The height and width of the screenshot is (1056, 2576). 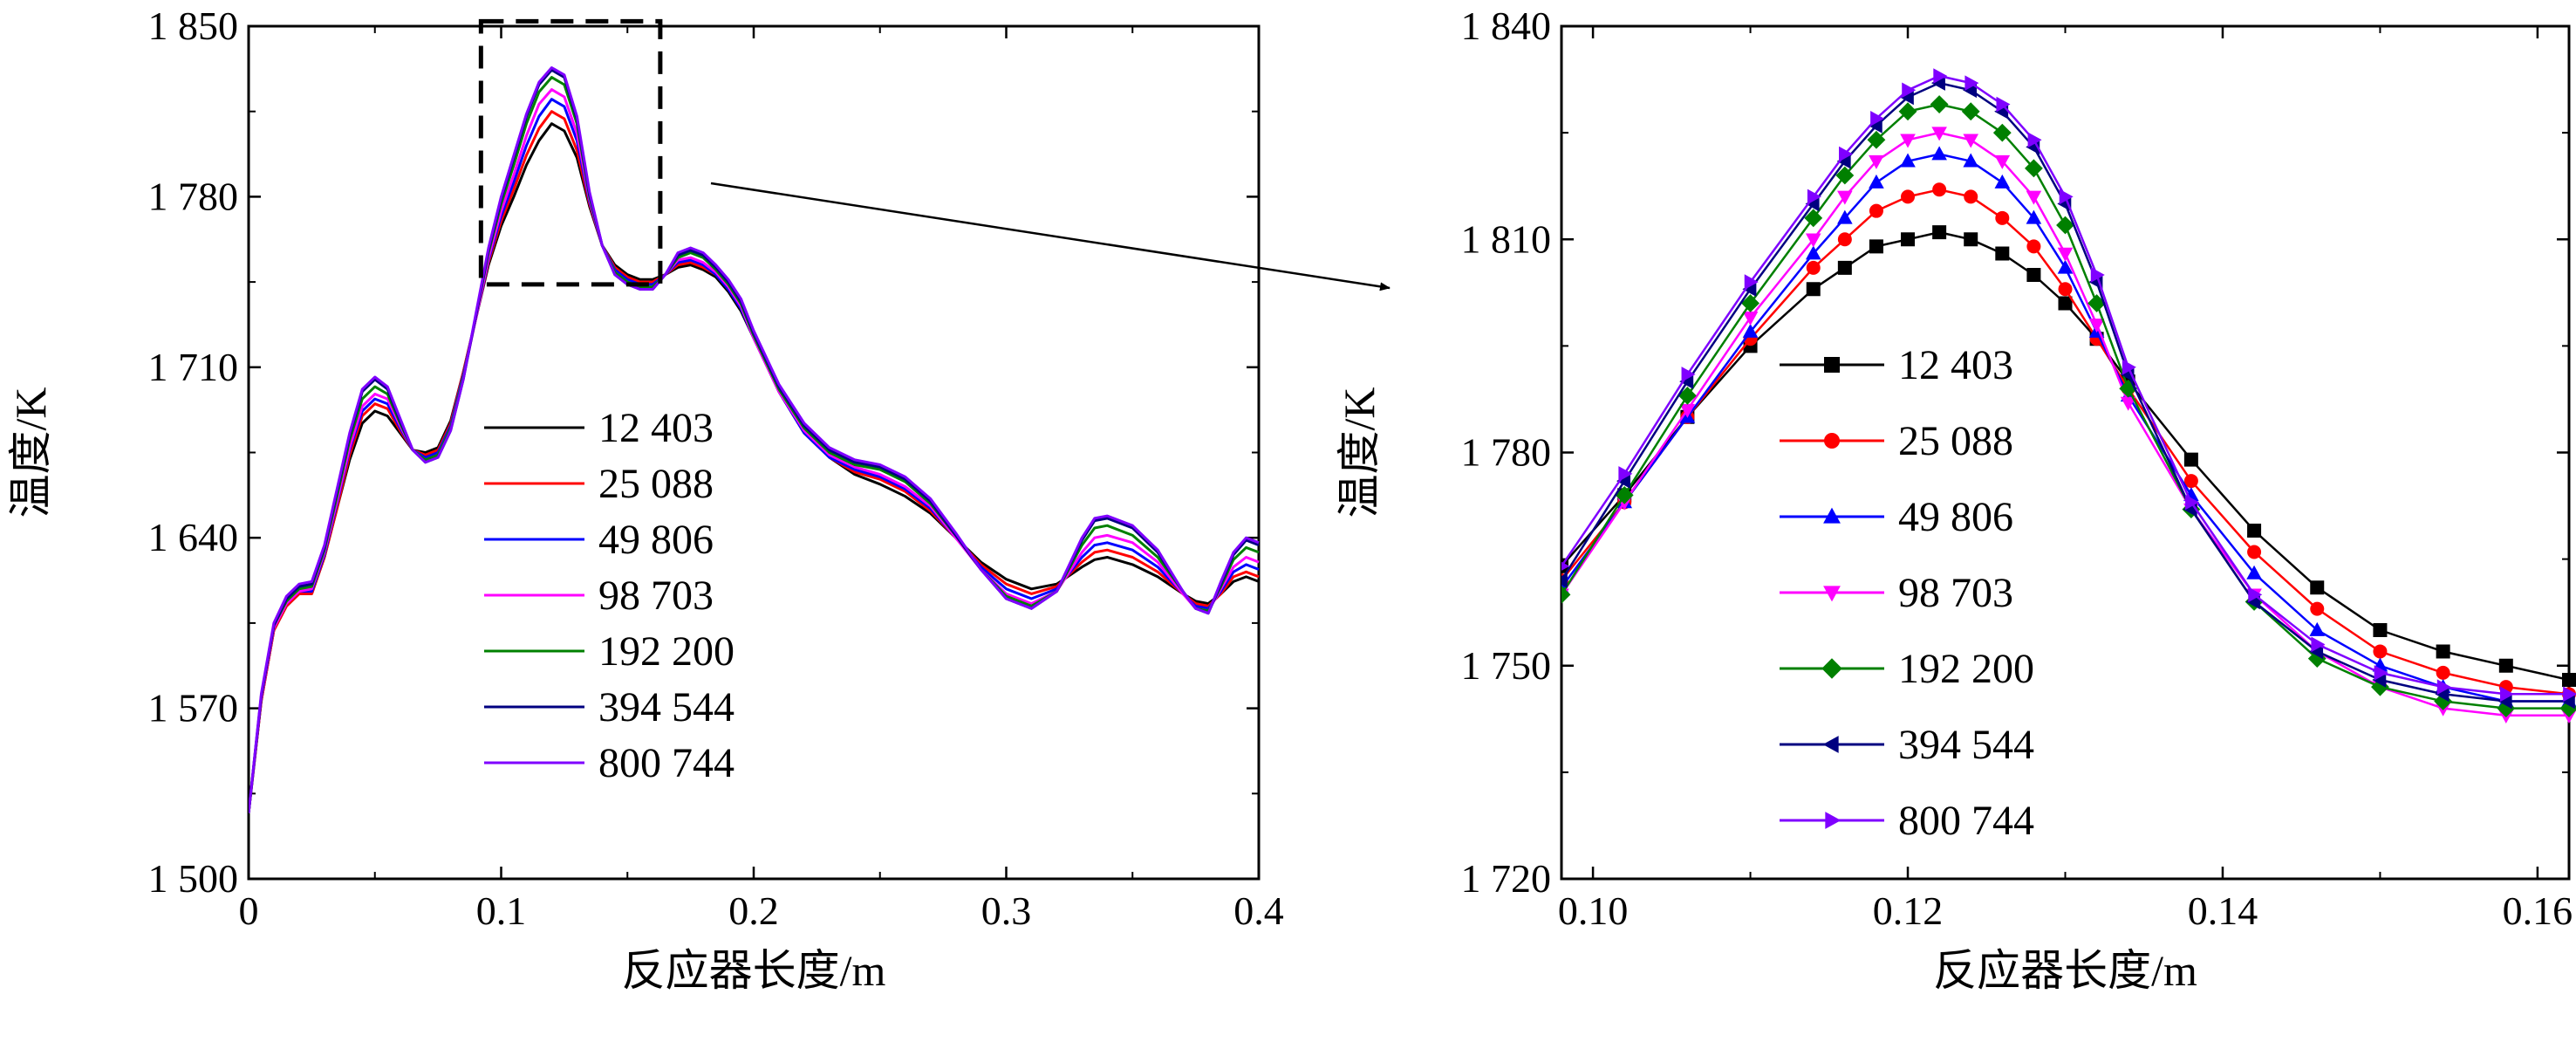 I want to click on y-tick-label: 1 850, so click(x=193, y=25).